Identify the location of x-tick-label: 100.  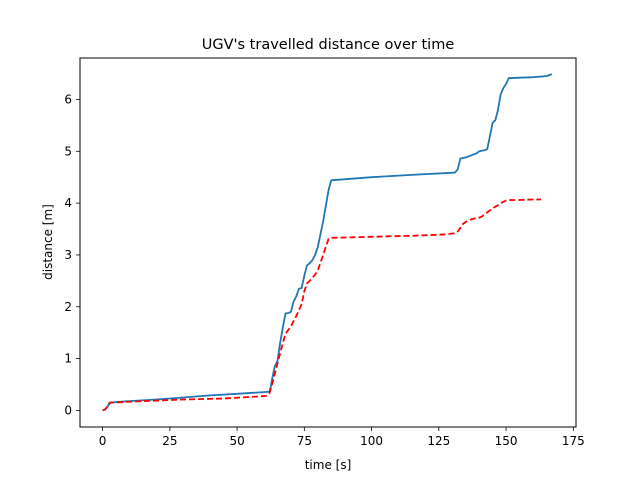
(371, 441).